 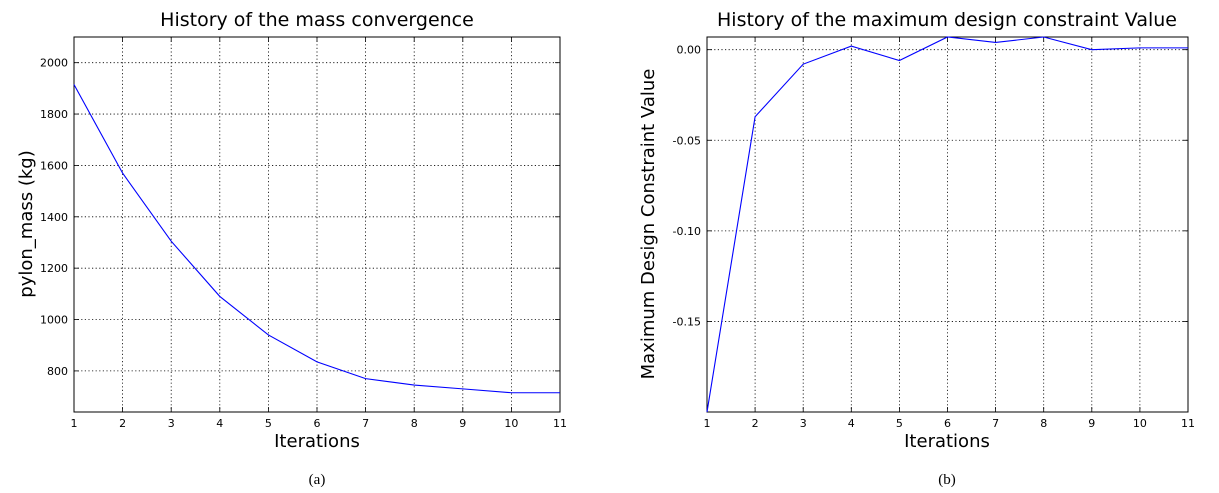 I want to click on chart-b-xlabel: Iterations, so click(x=947, y=441).